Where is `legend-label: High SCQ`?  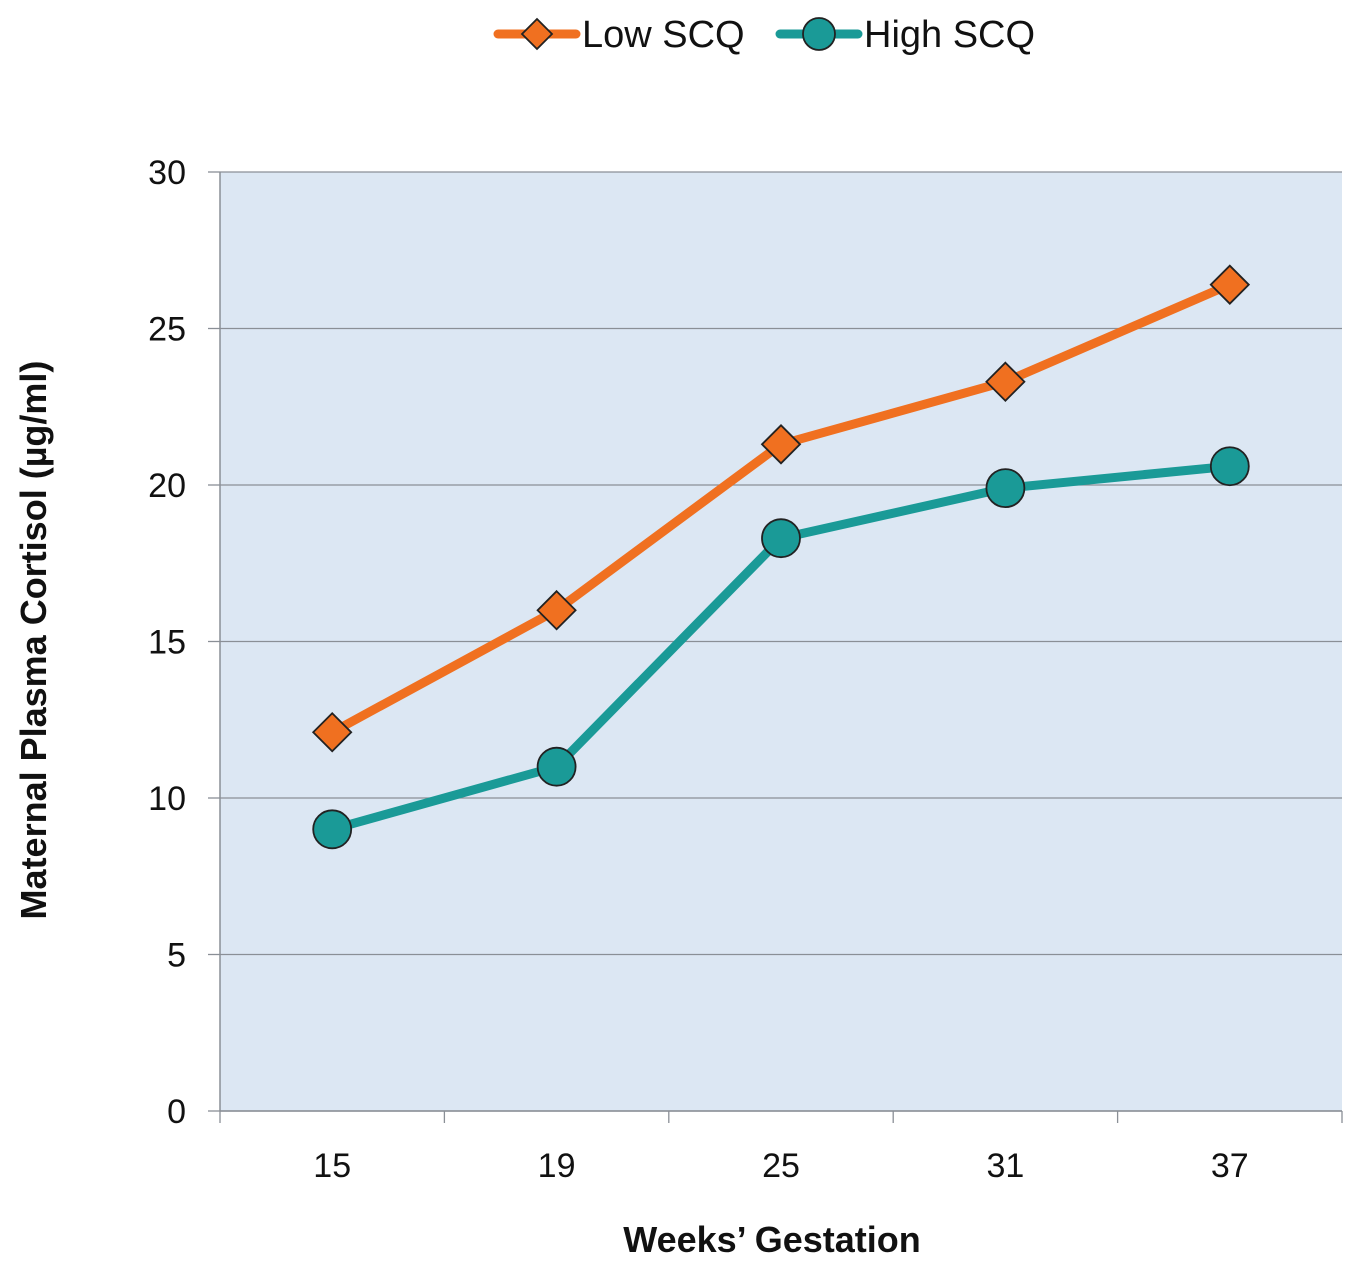 legend-label: High SCQ is located at coordinates (949, 35).